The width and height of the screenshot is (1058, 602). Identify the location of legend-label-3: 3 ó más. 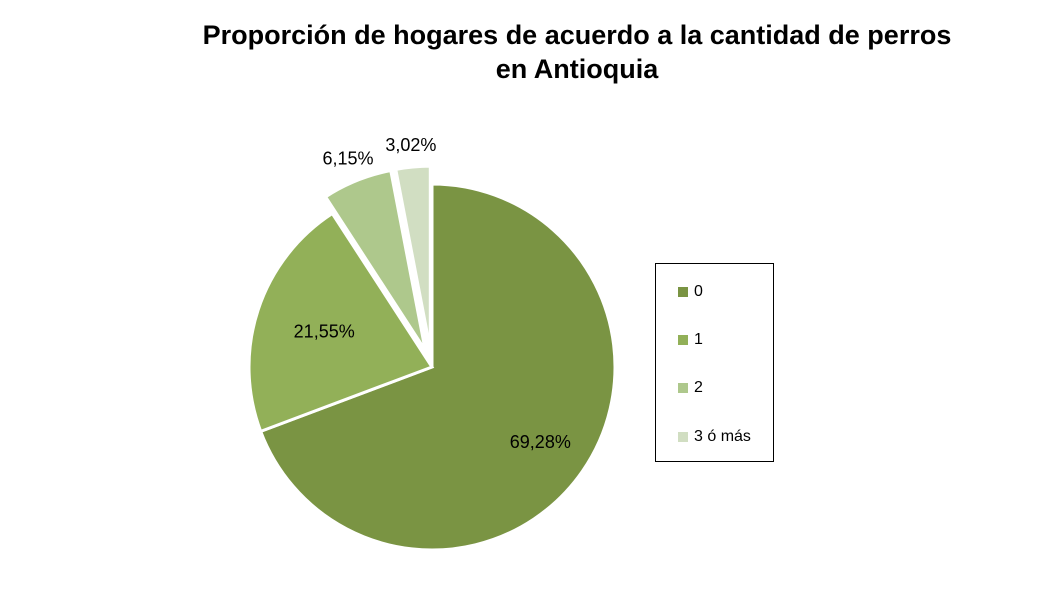
(722, 436).